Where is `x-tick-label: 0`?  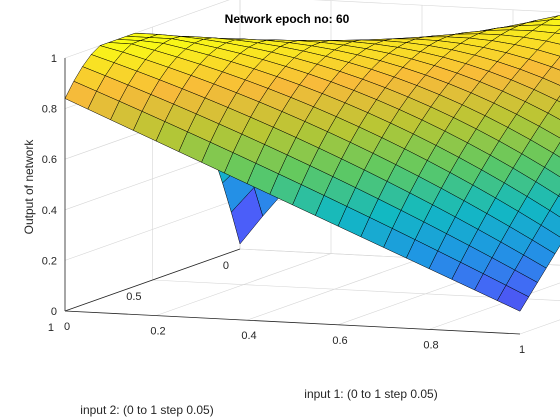 x-tick-label: 0 is located at coordinates (67, 327).